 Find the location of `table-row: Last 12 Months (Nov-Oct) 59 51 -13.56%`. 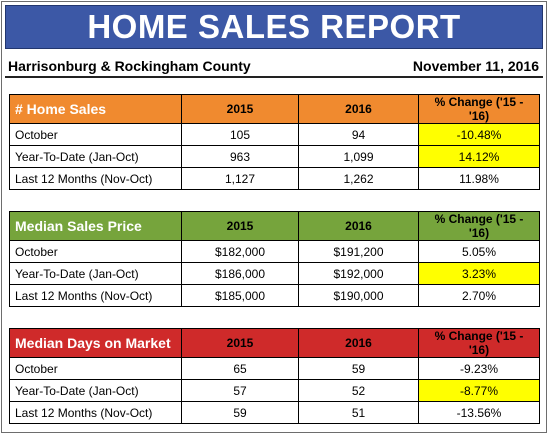

table-row: Last 12 Months (Nov-Oct) 59 51 -13.56% is located at coordinates (274, 412).